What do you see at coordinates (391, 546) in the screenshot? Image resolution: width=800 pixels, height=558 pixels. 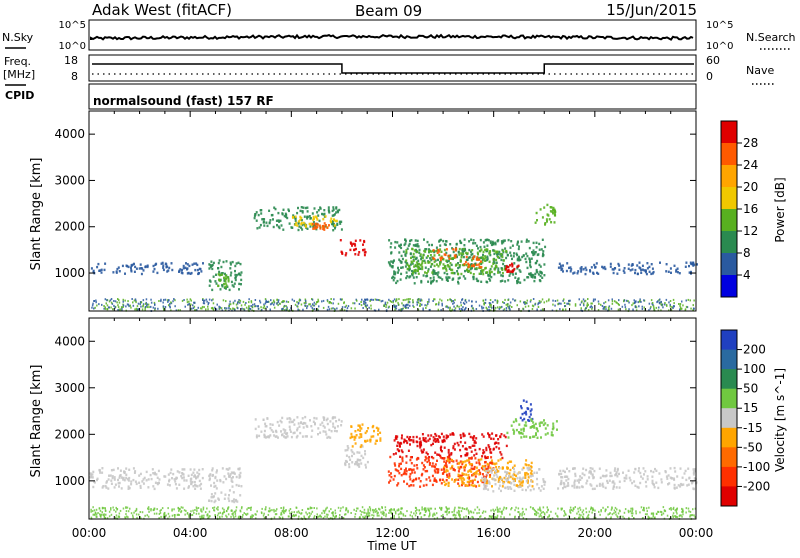 I see `time-axis-label: Time UT` at bounding box center [391, 546].